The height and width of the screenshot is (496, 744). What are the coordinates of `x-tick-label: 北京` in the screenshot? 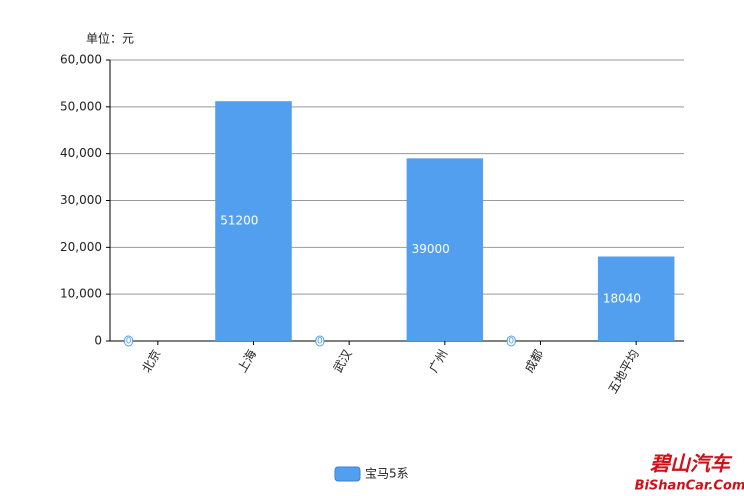 It's located at (151, 361).